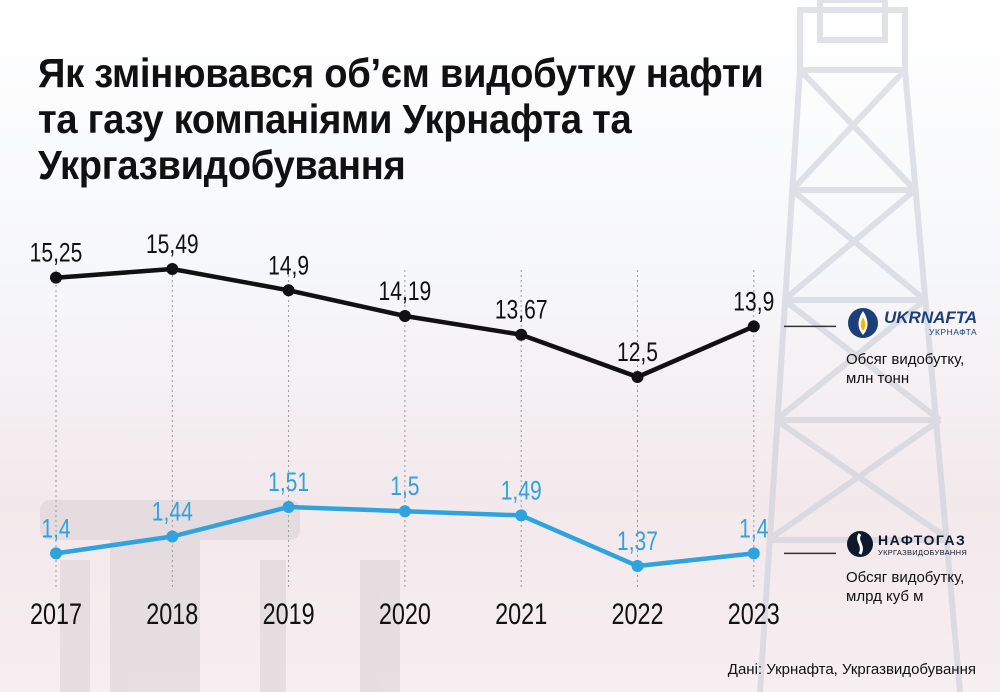 The width and height of the screenshot is (1000, 692). I want to click on data-label-gas-2017: 1,4, so click(55, 529).